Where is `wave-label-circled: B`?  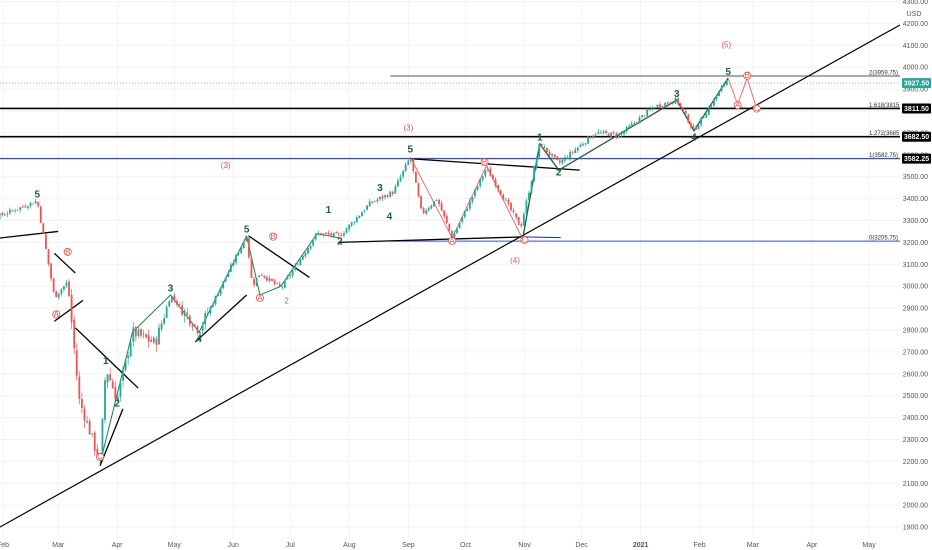
wave-label-circled: B is located at coordinates (67, 251).